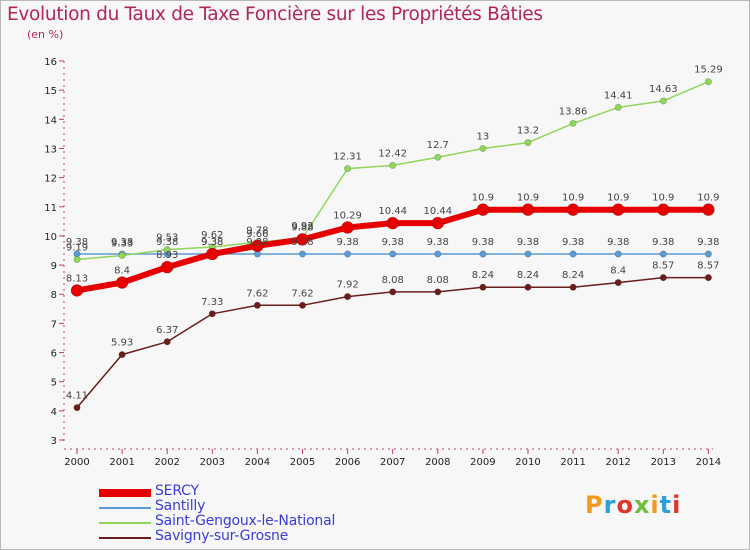 This screenshot has height=550, width=750. Describe the element at coordinates (167, 330) in the screenshot. I see `data-label-savigny-sur-grosne: 6.37` at that location.